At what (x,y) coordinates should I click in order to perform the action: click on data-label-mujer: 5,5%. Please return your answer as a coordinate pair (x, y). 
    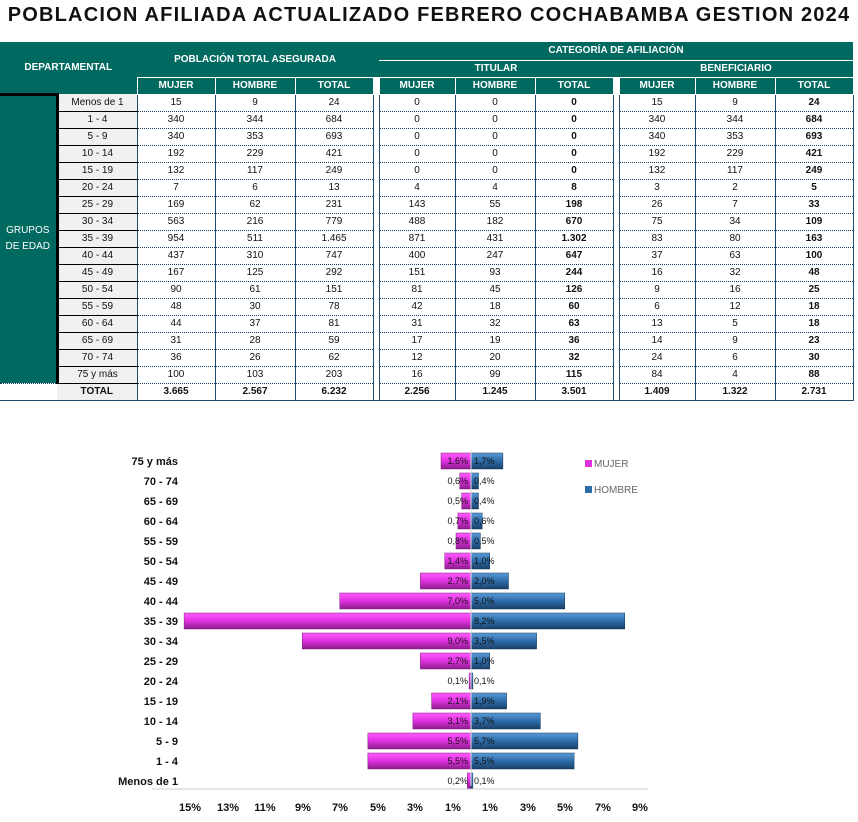
    Looking at the image, I should click on (457, 741).